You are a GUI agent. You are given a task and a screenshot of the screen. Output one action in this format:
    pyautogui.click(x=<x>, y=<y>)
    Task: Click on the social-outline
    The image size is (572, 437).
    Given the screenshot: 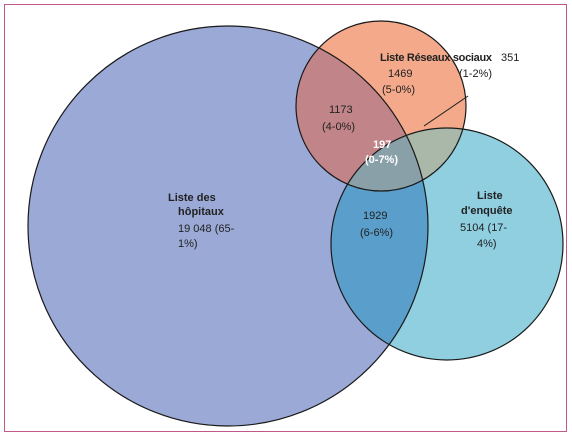 What is the action you would take?
    pyautogui.click(x=381, y=106)
    